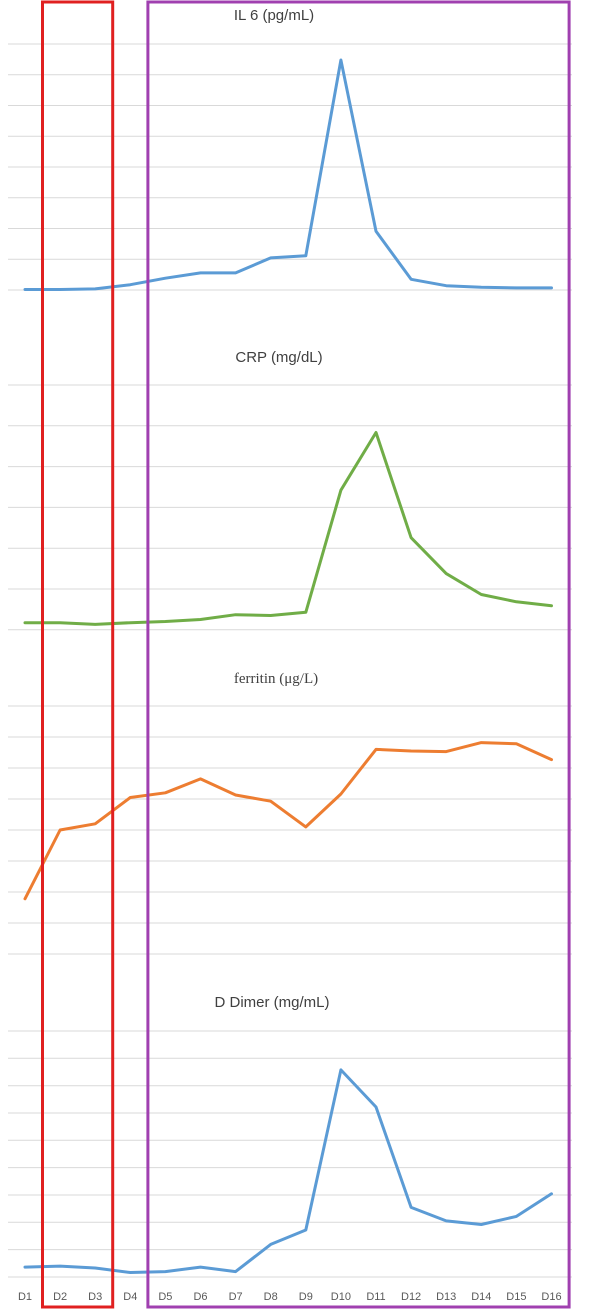 Image resolution: width=592 pixels, height=1310 pixels. Describe the element at coordinates (130, 1297) in the screenshot. I see `x-tick-label: D4` at that location.